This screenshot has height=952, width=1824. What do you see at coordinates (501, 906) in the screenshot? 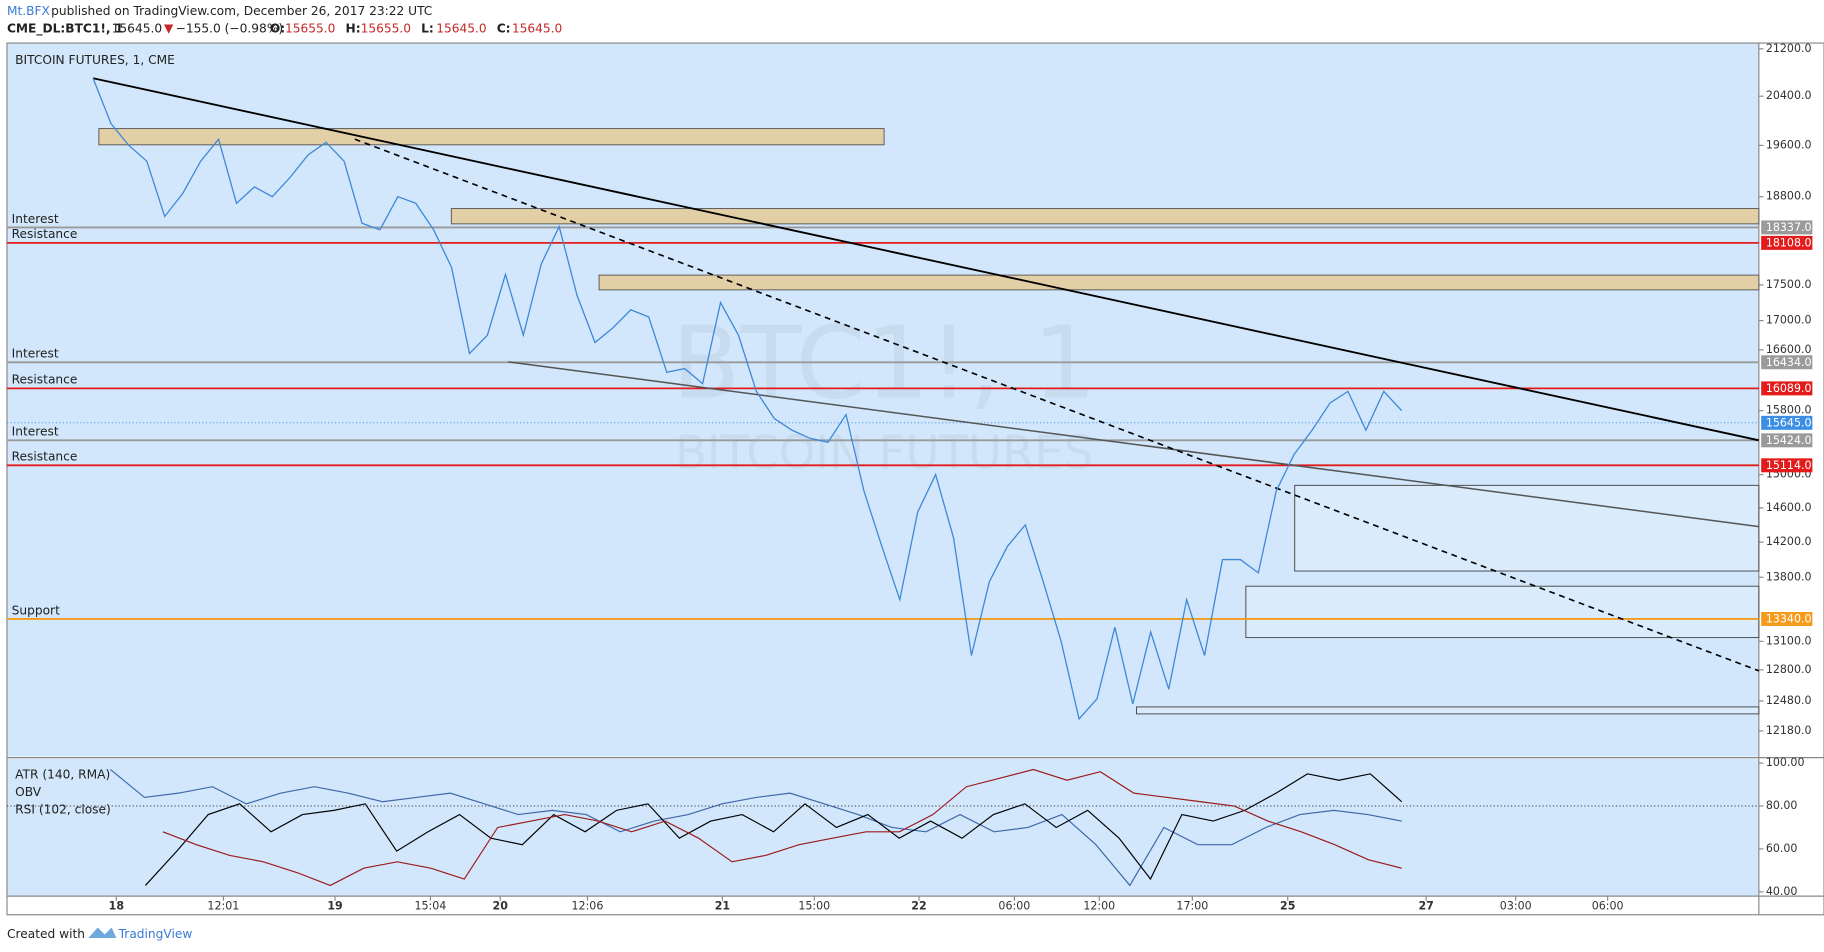
I see `x-tick-label: 20` at bounding box center [501, 906].